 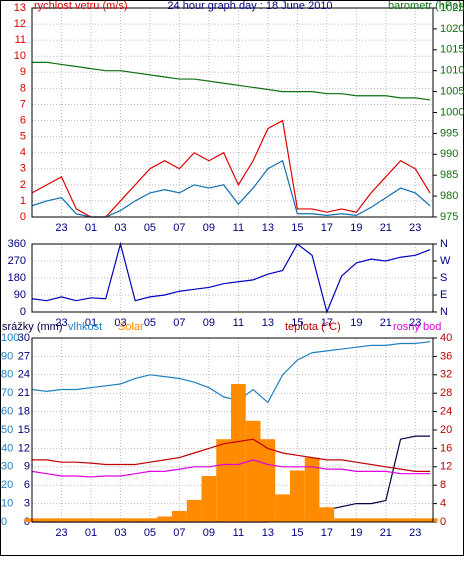 What do you see at coordinates (10, 338) in the screenshot?
I see `y-tick-label: 100` at bounding box center [10, 338].